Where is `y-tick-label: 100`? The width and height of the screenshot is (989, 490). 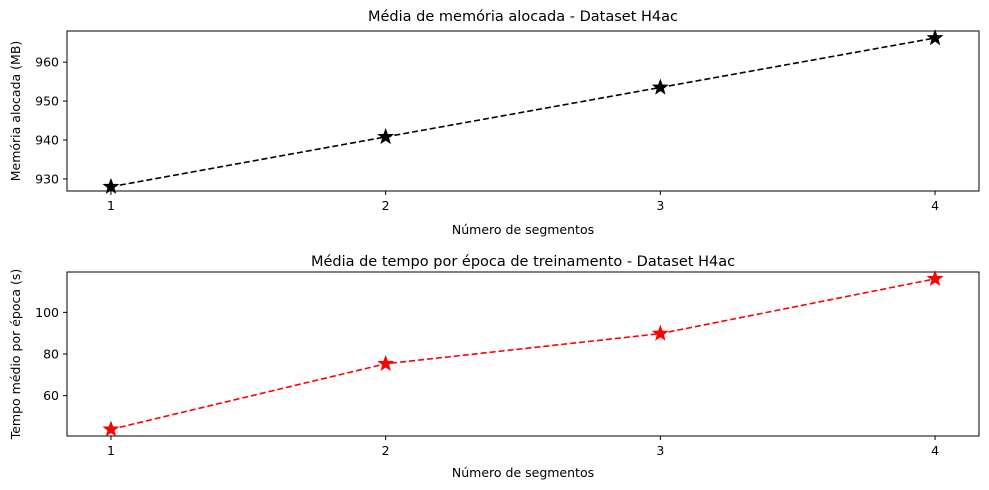 y-tick-label: 100 is located at coordinates (47, 312).